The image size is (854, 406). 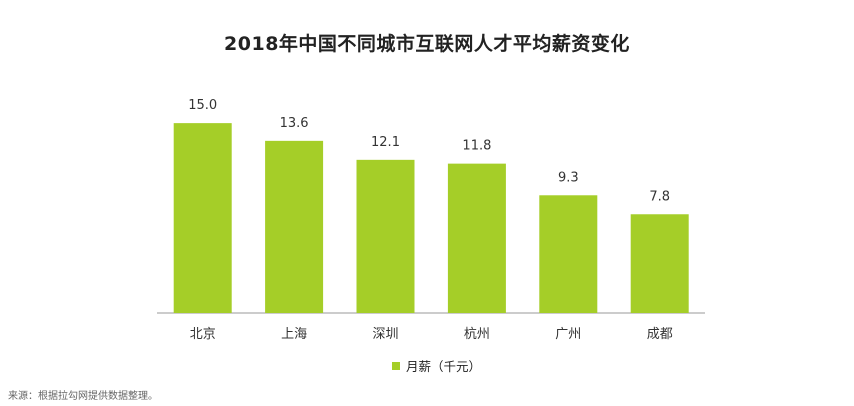 I want to click on x-tick-label-5: 成都, so click(x=660, y=334).